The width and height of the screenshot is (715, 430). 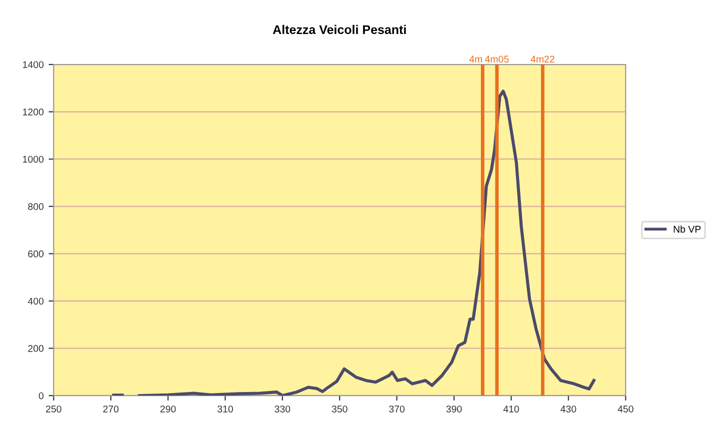 I want to click on x-tick-label: 330, so click(x=282, y=409).